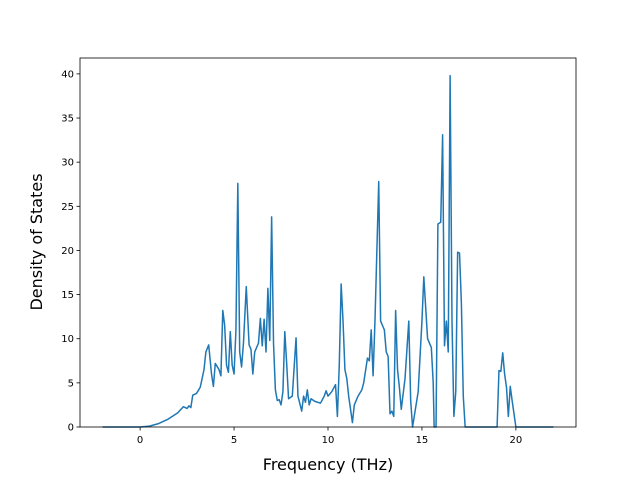  What do you see at coordinates (422, 440) in the screenshot?
I see `x-tick-label: 15` at bounding box center [422, 440].